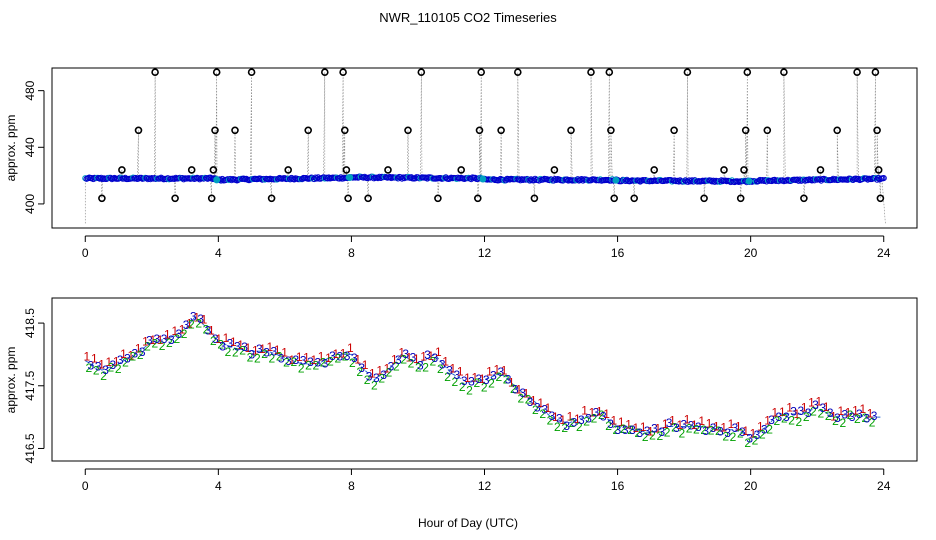 Image resolution: width=936 pixels, height=540 pixels. I want to click on top-tail-end, so click(883, 201).